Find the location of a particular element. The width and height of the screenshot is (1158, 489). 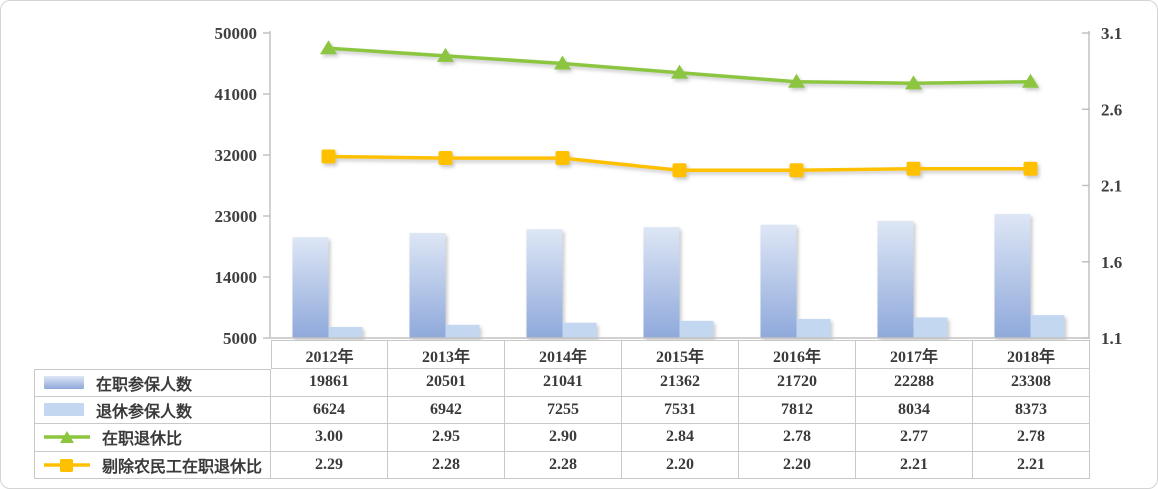

active-insured-bar-swatch is located at coordinates (64, 383).